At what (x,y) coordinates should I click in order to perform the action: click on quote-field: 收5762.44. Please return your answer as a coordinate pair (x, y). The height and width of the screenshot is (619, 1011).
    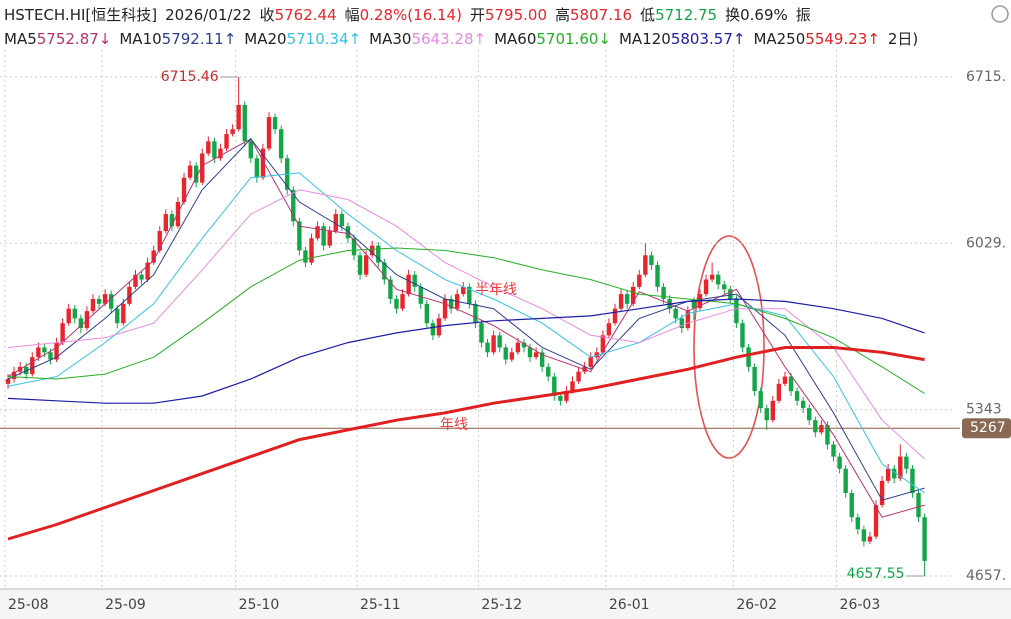
    Looking at the image, I should click on (298, 15).